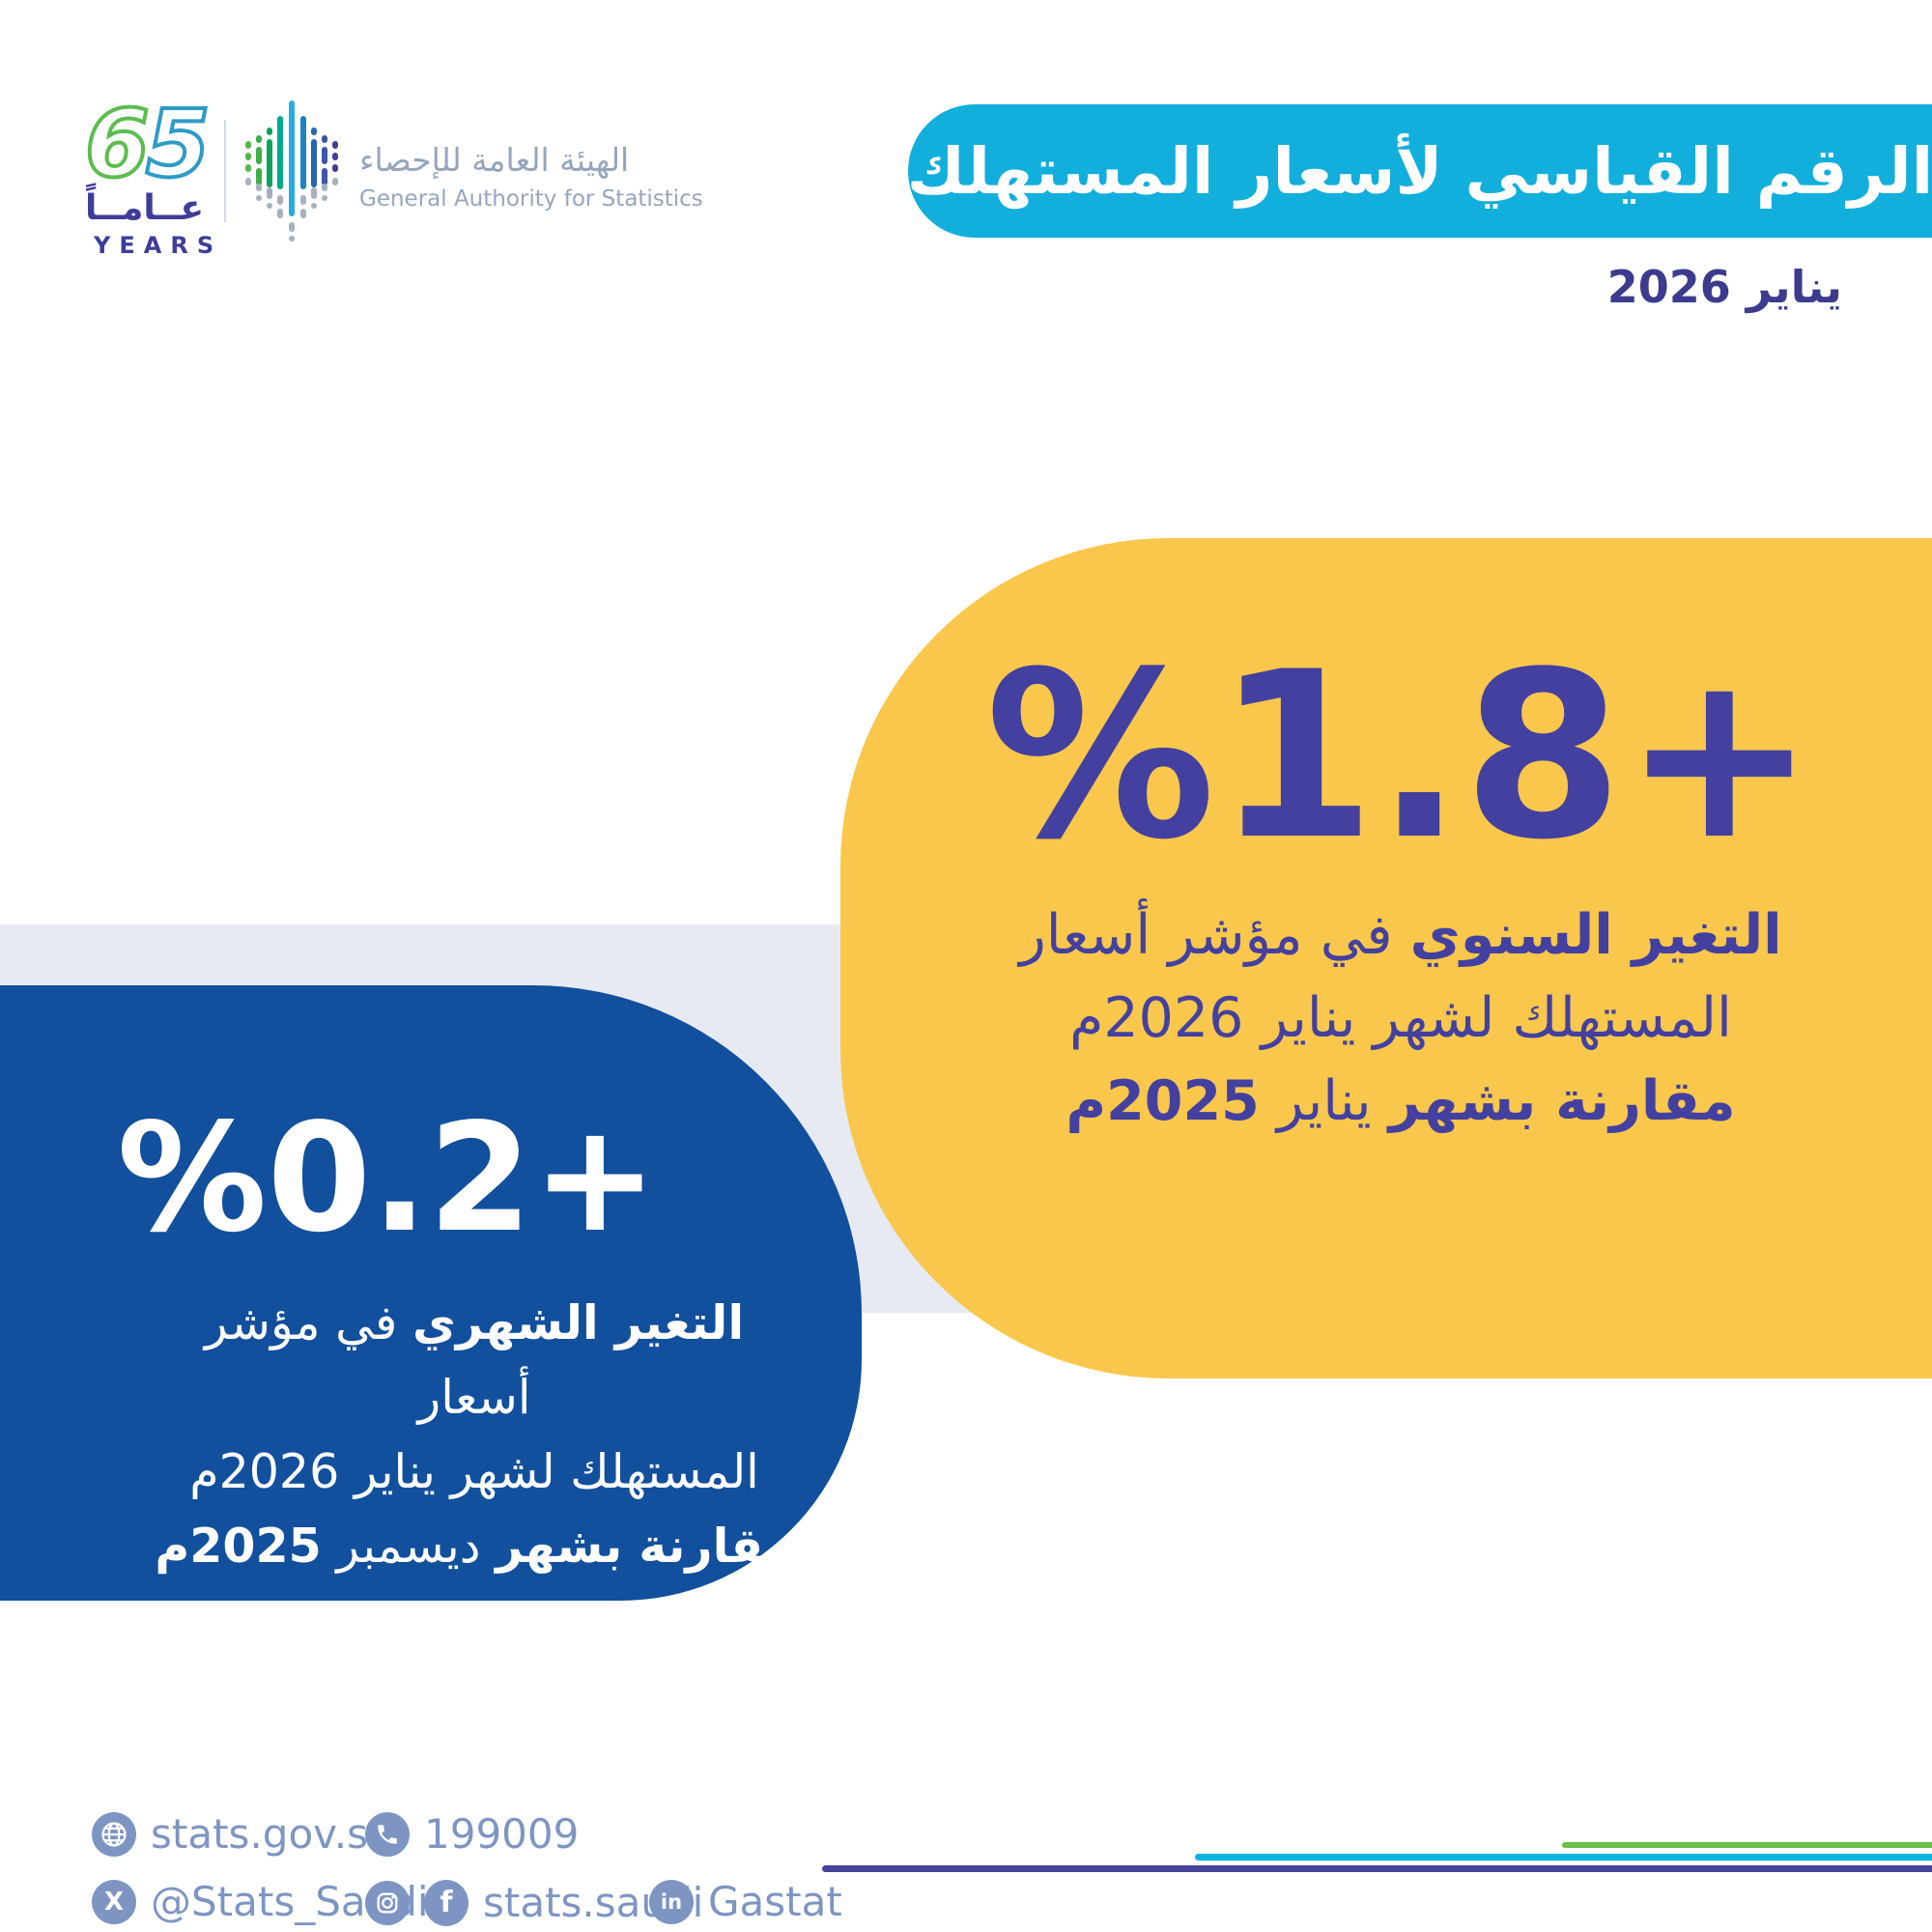  I want to click on org-name-english: General Authority for Statistics, so click(531, 199).